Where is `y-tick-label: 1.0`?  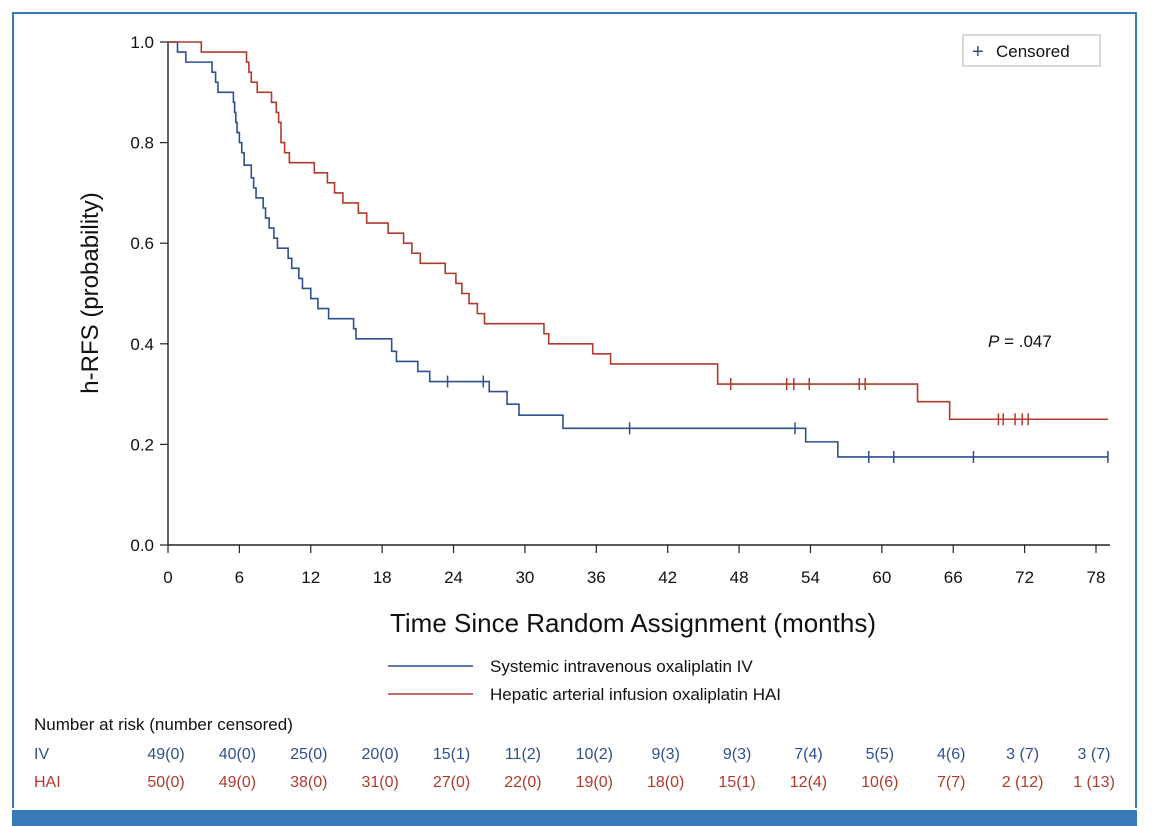
y-tick-label: 1.0 is located at coordinates (142, 42).